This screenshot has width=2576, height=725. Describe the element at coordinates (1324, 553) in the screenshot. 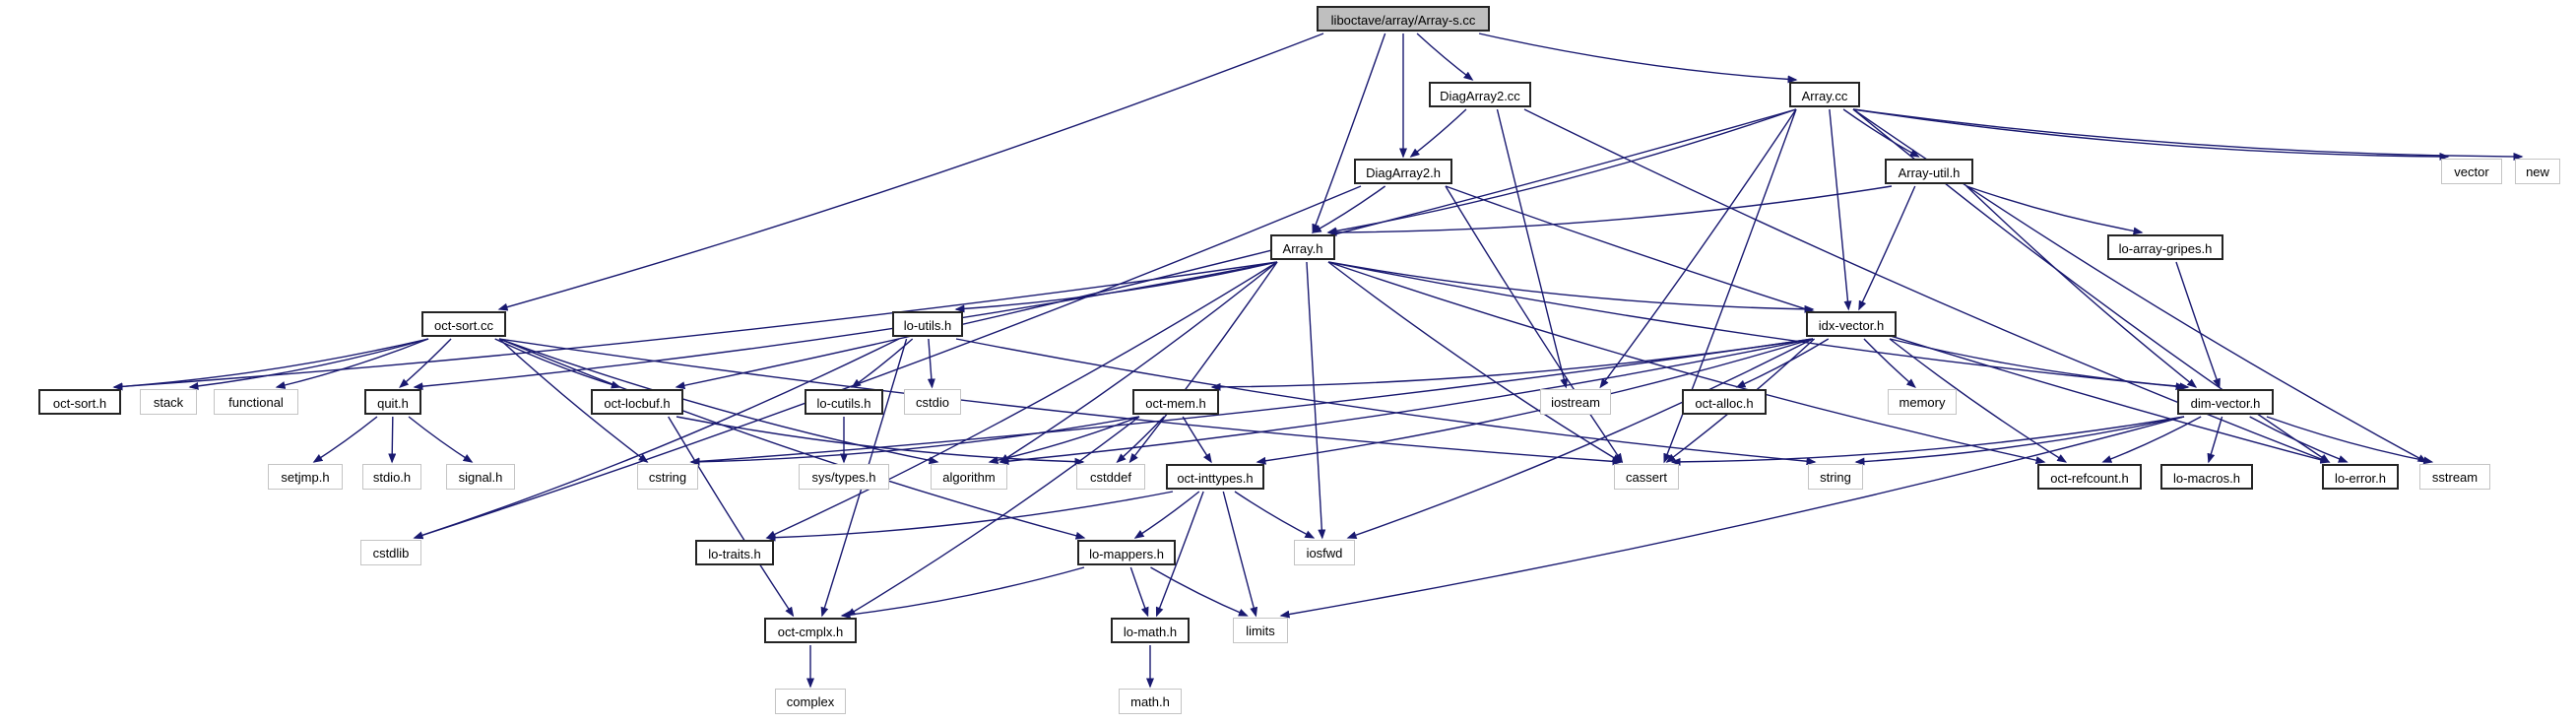

I see `graph-node-iosfwd: iosfwd` at that location.